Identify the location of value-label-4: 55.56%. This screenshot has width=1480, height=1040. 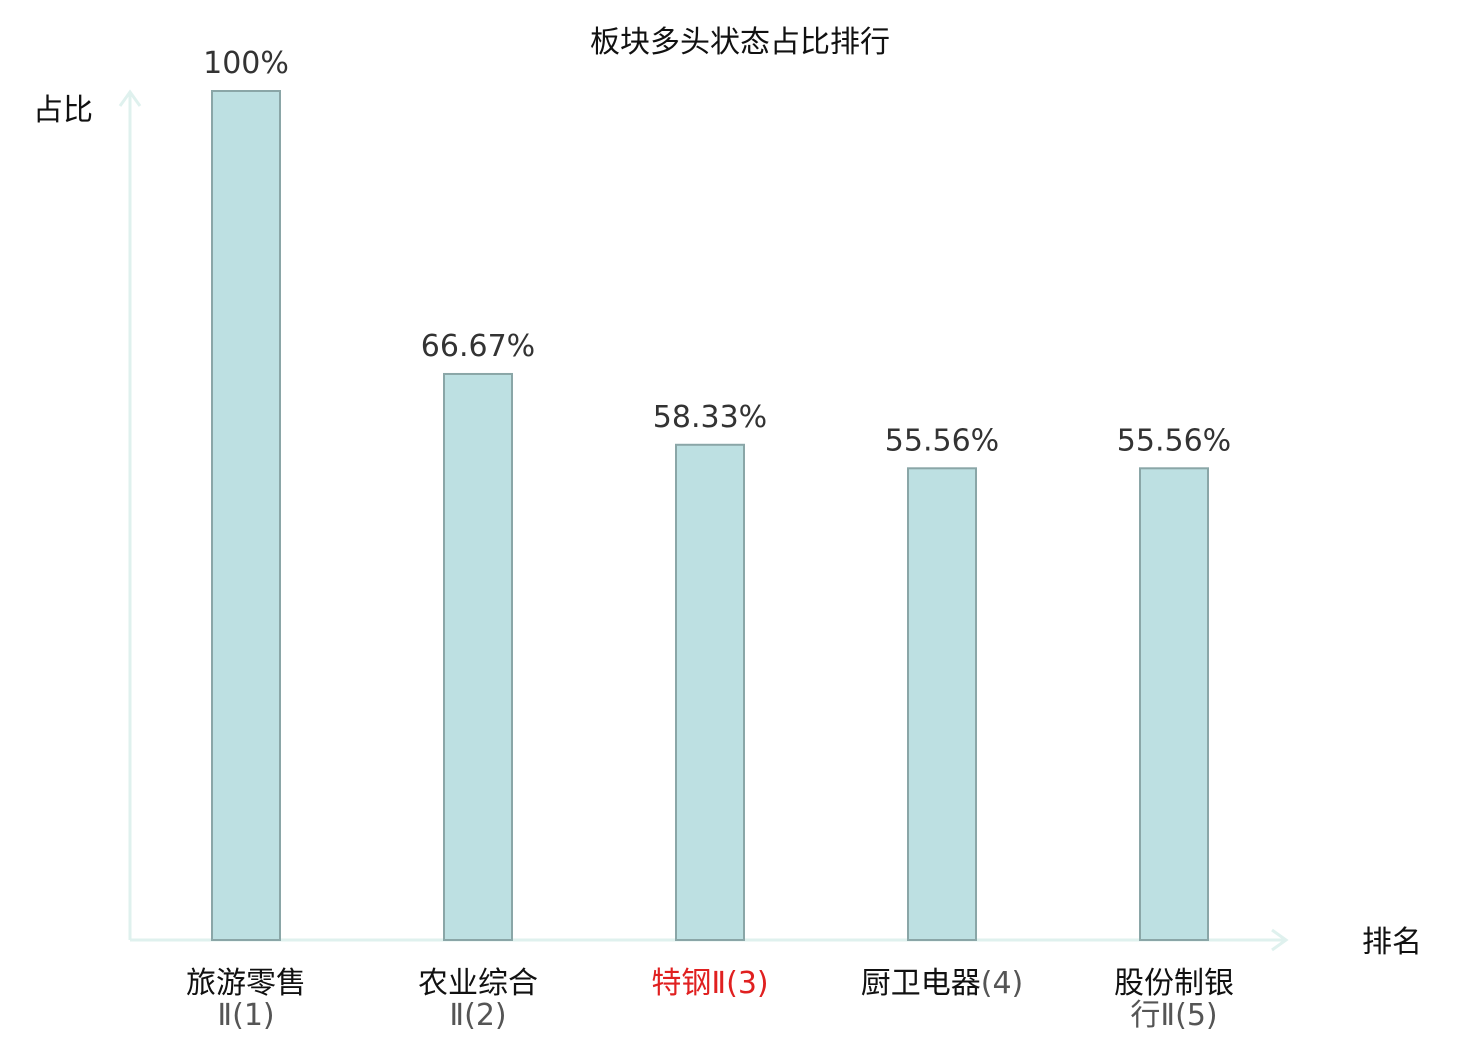
(942, 440).